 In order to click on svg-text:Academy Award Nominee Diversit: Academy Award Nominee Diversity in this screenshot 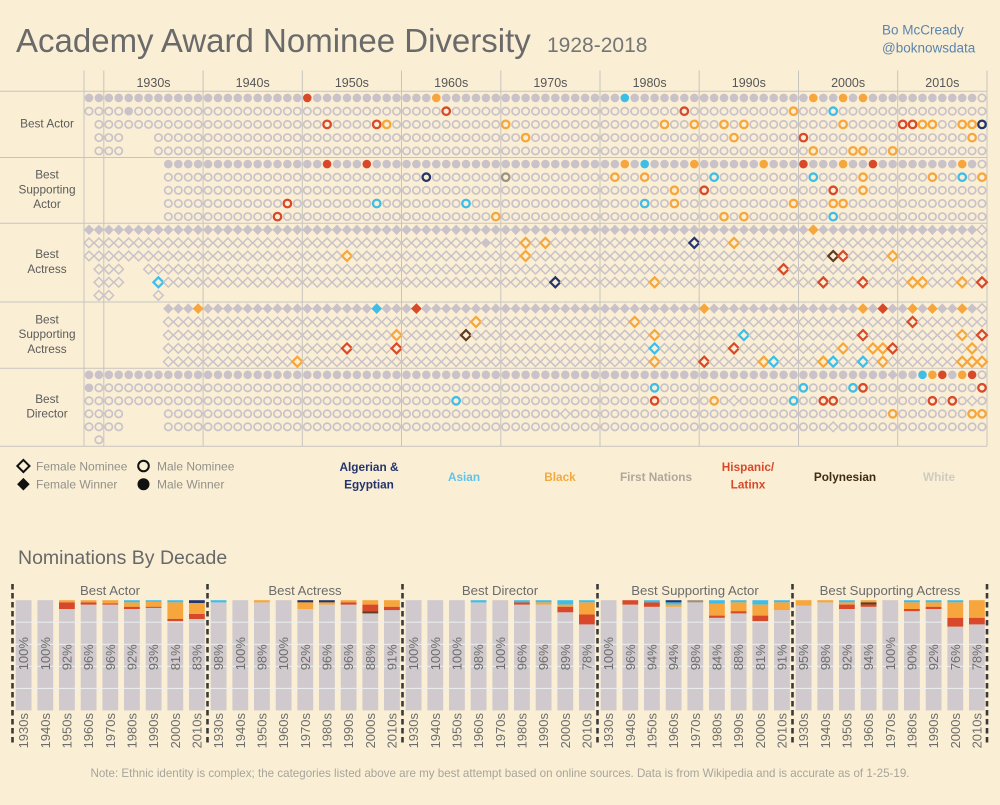, I will do `click(273, 40)`.